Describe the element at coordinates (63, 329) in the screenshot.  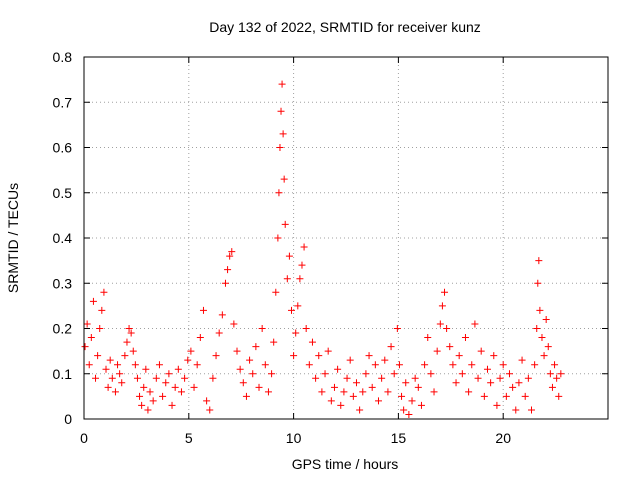
I see `y-tick-label: 0.2` at that location.